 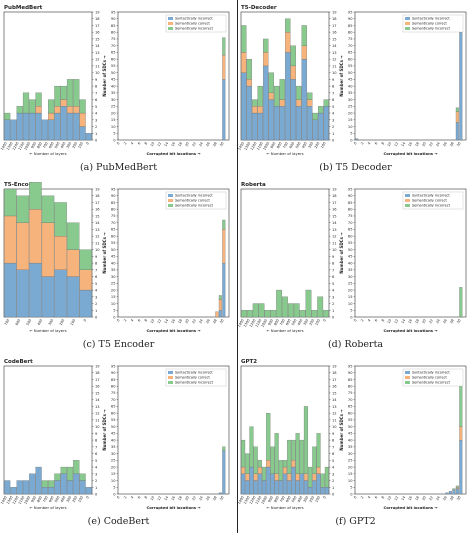 What do you see at coordinates (113, 250) in the screenshot?
I see `bit-ytick-label: 50` at bounding box center [113, 250].